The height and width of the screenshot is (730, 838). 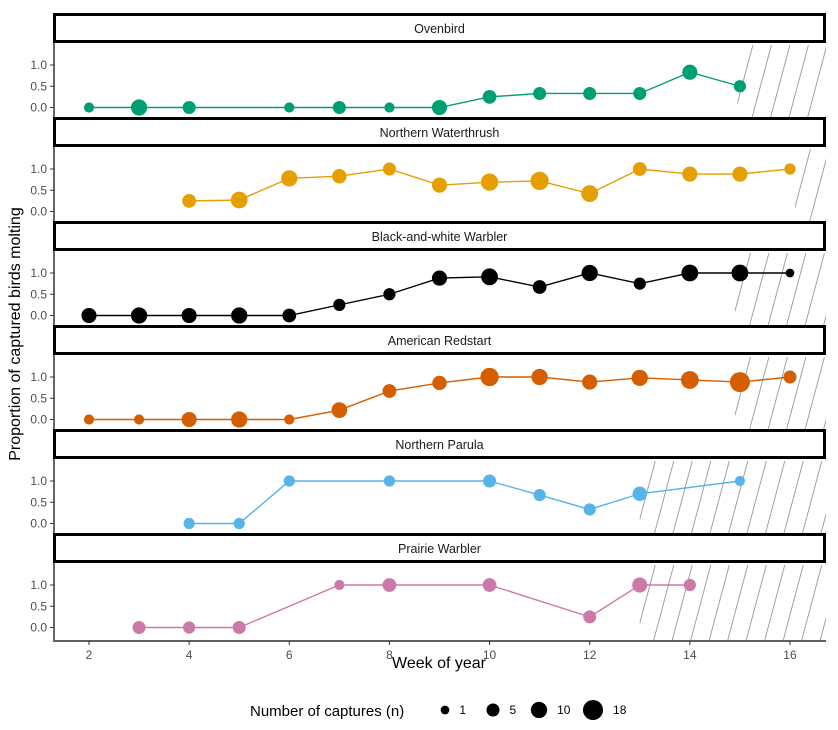 I want to click on size-legend: Number of captures (n) 1 5 10 18, so click(x=438, y=710).